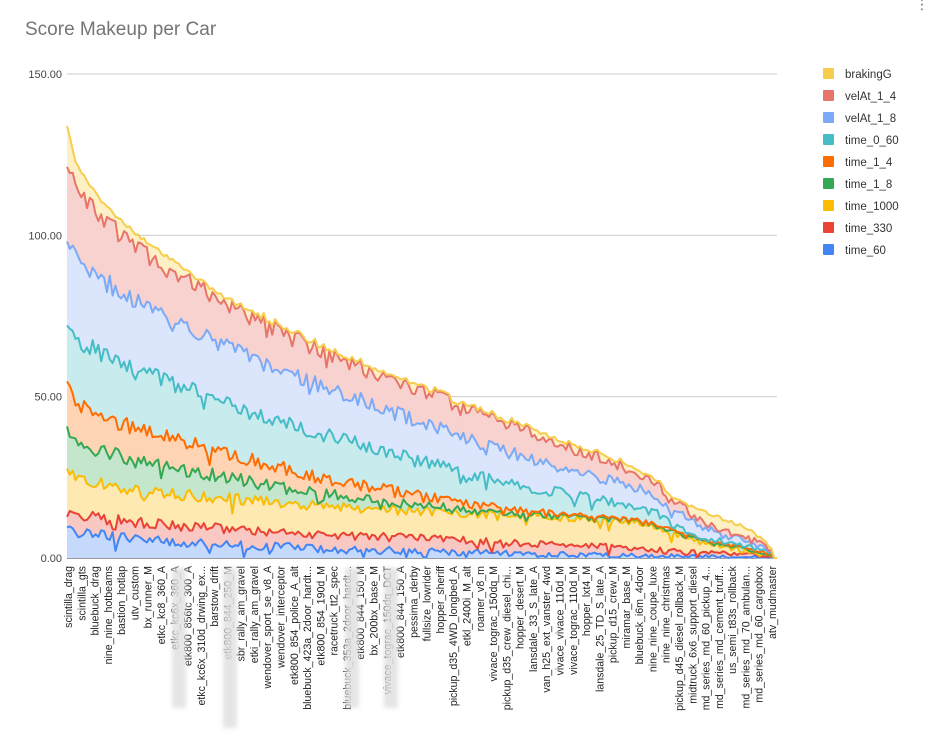 Image resolution: width=933 pixels, height=755 pixels. I want to click on chart-title: Score Makeup per Car, so click(121, 29).